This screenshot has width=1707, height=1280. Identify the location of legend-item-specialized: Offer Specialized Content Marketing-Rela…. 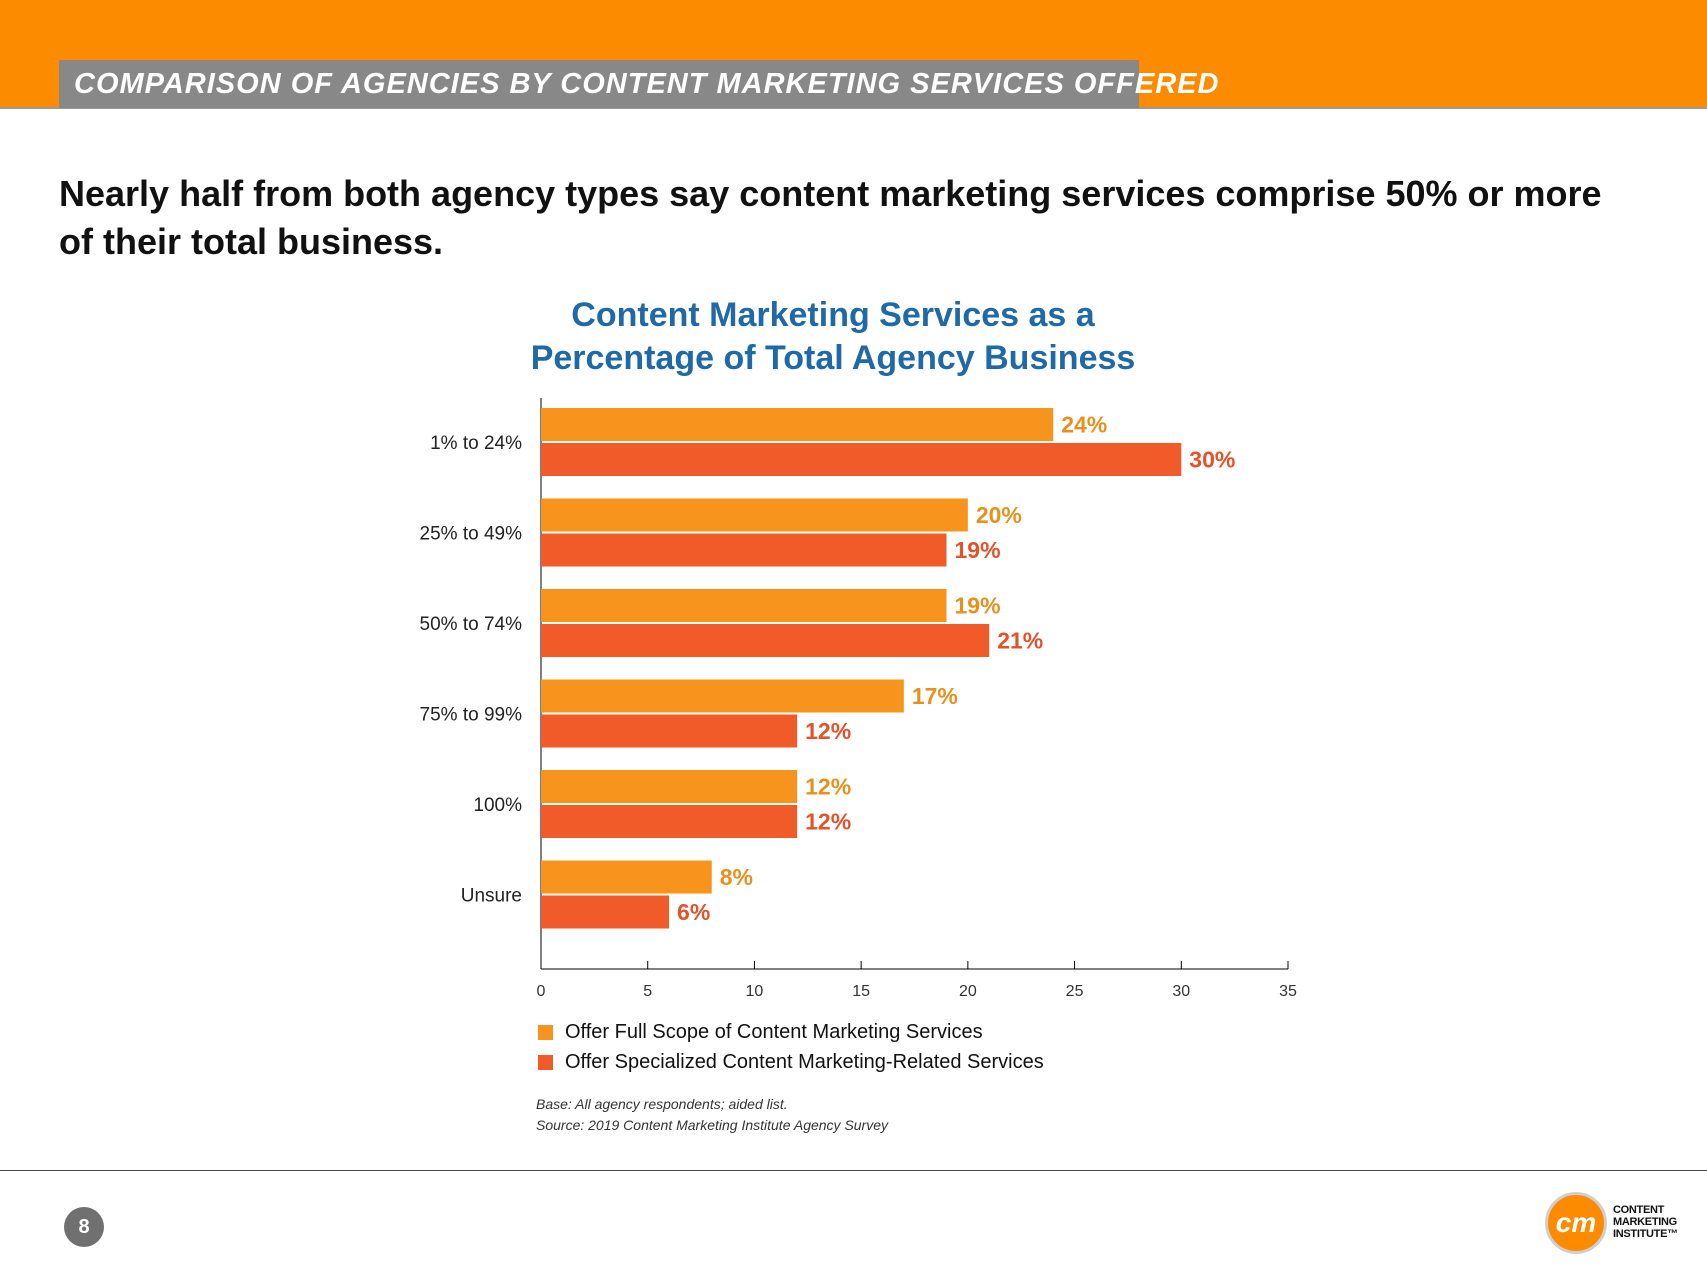
(791, 1062).